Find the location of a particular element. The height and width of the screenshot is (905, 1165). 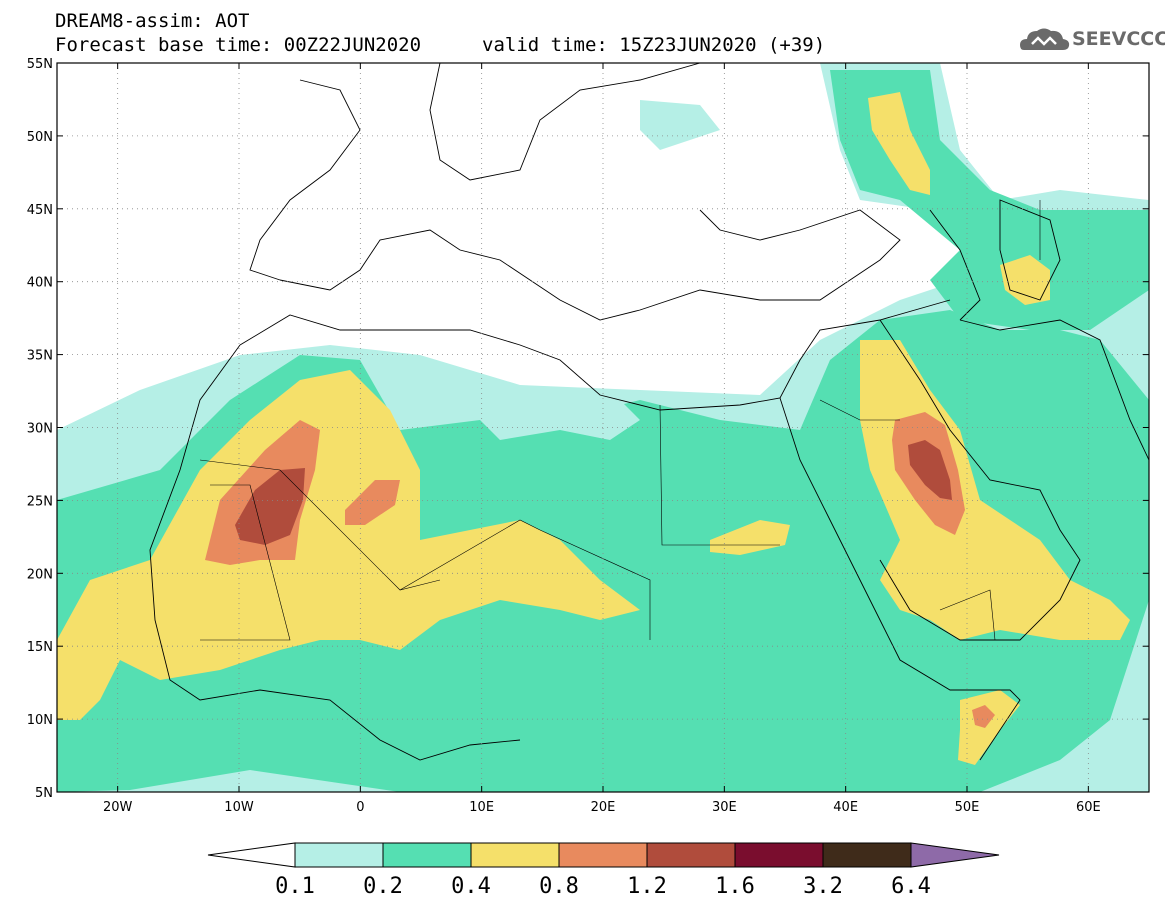

colorbar-label-0.4: 0.4 is located at coordinates (471, 886).